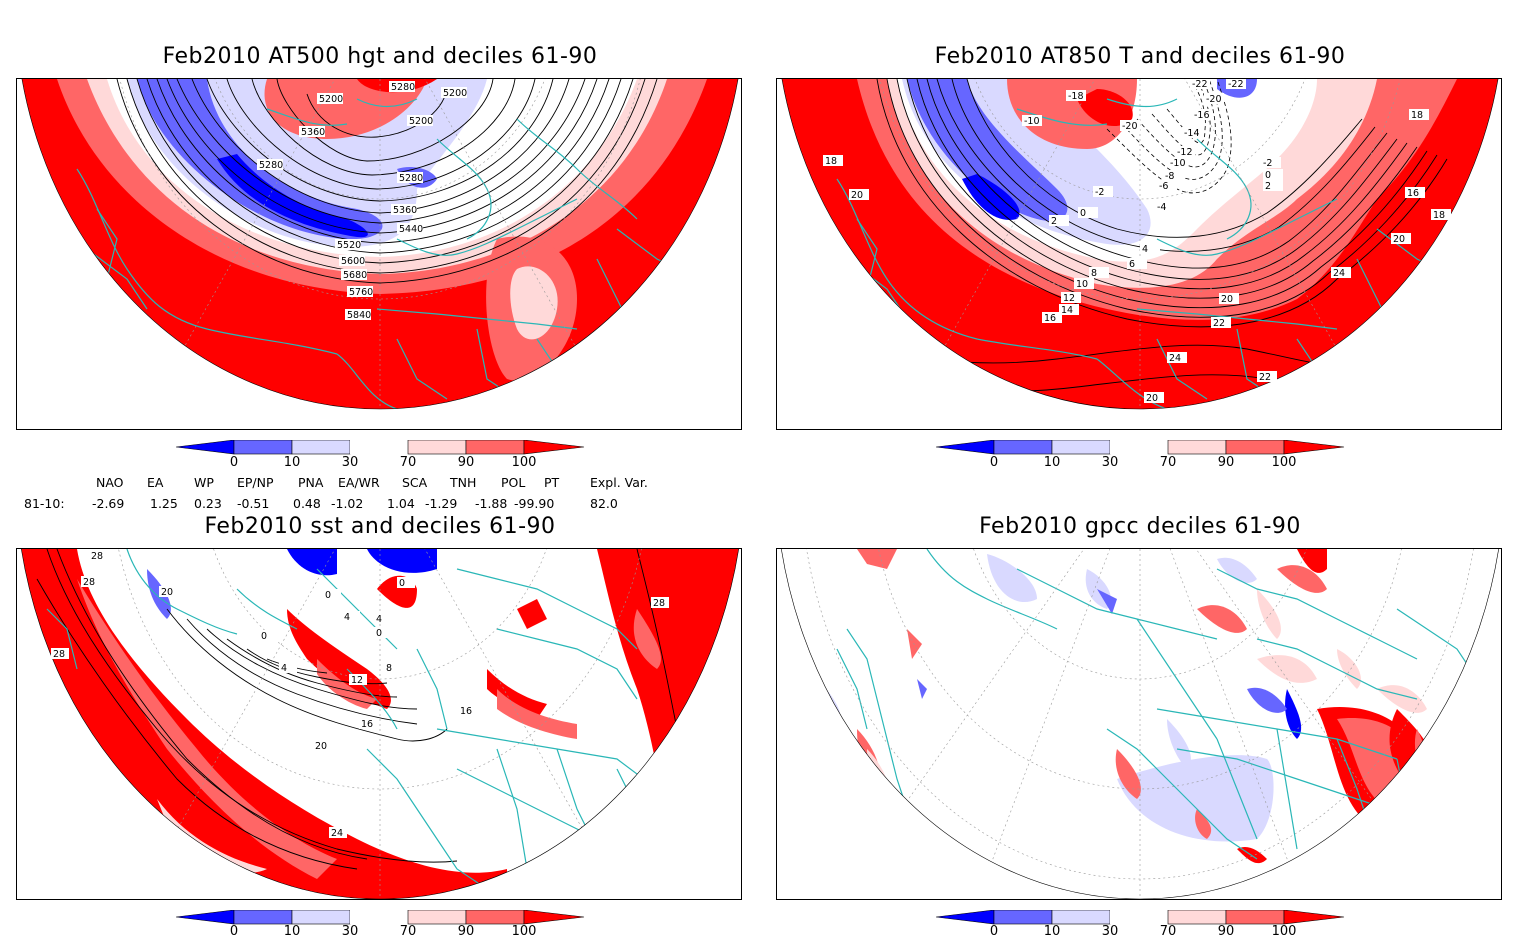  I want to click on teleconnection-value: -1.88, so click(491, 503).